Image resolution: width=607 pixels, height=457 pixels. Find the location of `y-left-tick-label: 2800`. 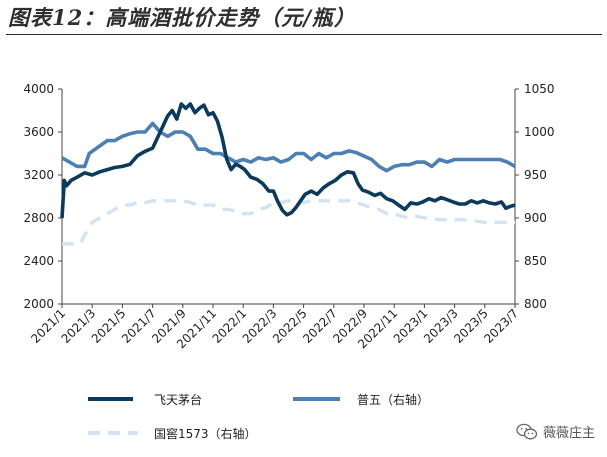

y-left-tick-label: 2800 is located at coordinates (38, 218).